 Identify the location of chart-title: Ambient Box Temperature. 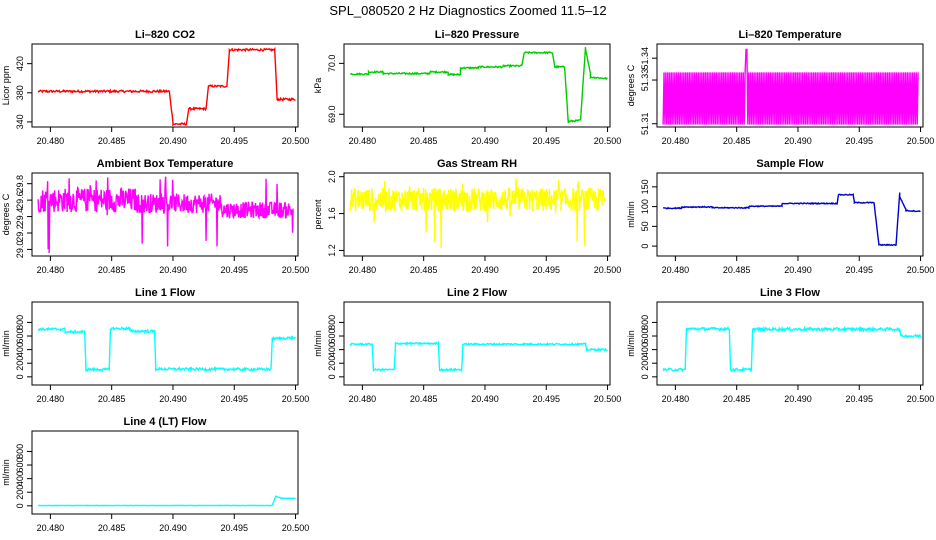
(165, 164).